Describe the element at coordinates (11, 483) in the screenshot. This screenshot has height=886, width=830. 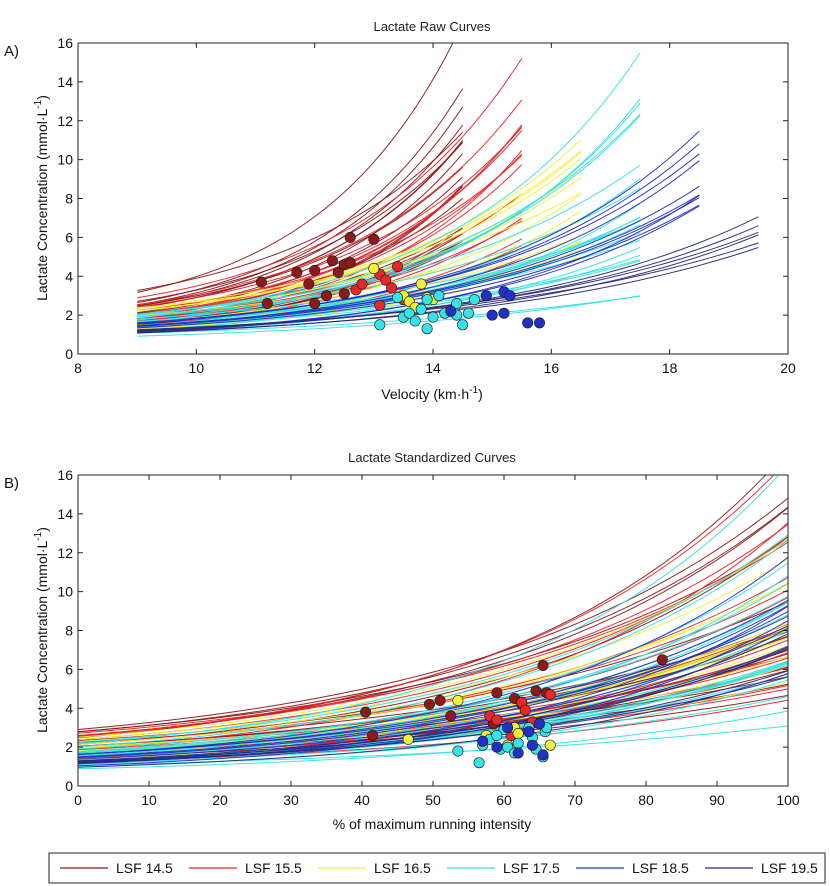
I see `panel-b-label: B)` at that location.